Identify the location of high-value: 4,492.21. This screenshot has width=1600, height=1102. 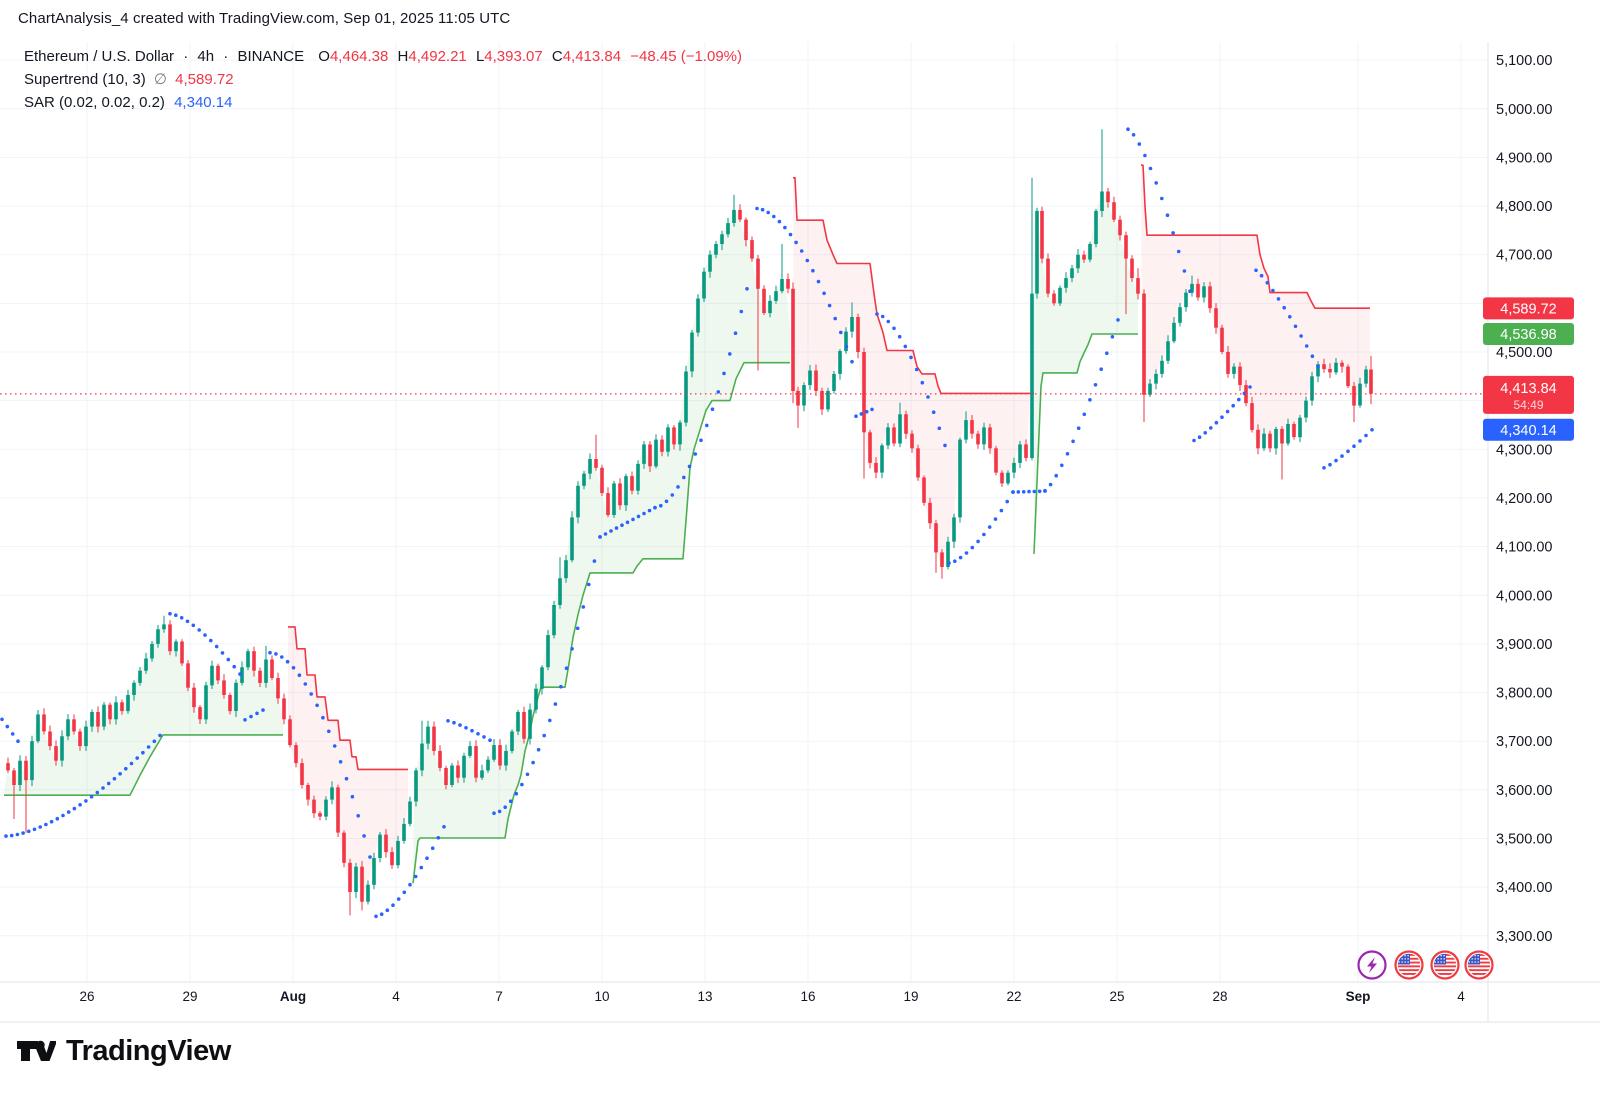
(437, 56).